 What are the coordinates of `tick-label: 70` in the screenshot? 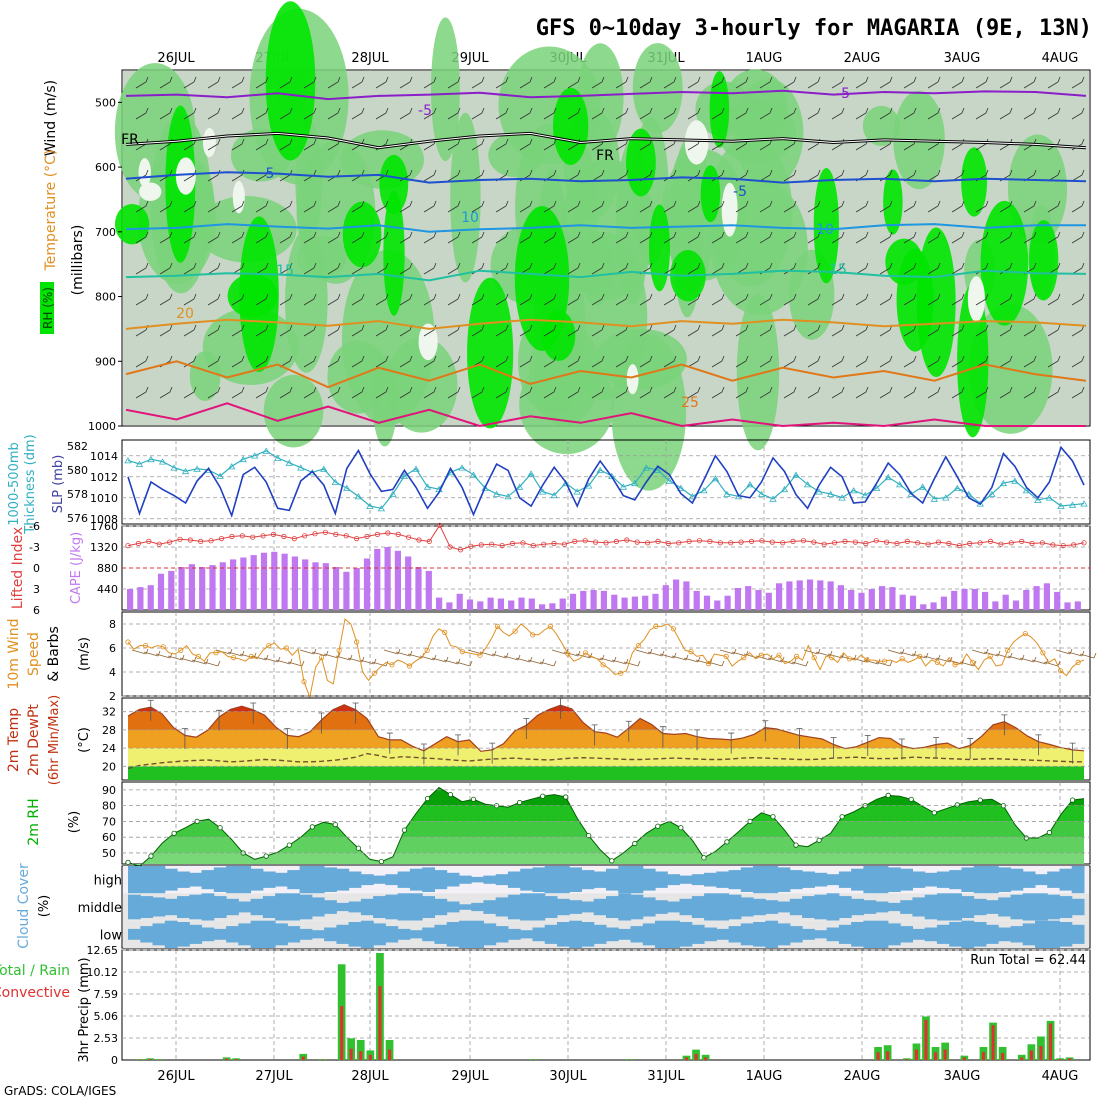 It's located at (109, 821).